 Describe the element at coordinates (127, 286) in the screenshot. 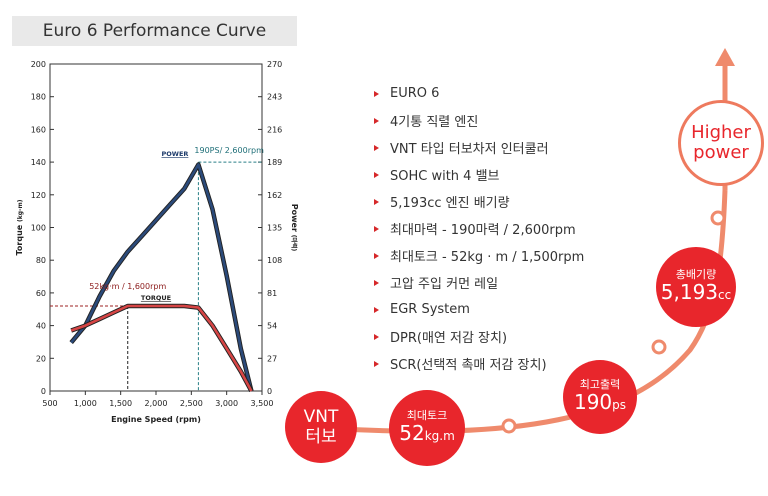

I see `torque-peak-annotation: 52kg·m / 1,600rpm` at that location.